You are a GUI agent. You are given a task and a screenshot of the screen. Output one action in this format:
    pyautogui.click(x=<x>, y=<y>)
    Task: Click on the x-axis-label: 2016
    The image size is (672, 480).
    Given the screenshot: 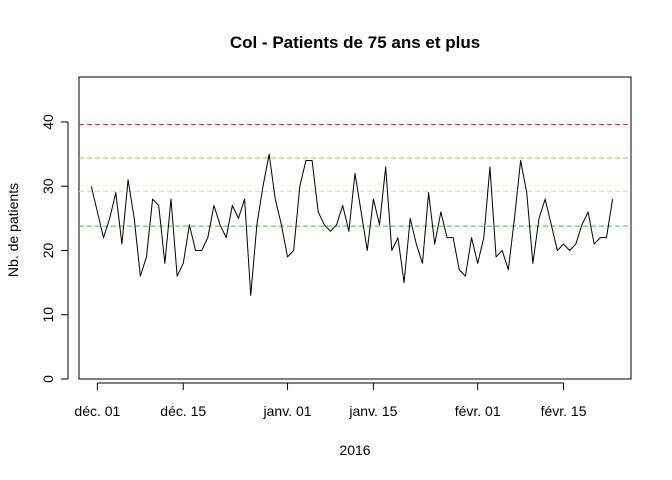 What is the action you would take?
    pyautogui.click(x=354, y=450)
    